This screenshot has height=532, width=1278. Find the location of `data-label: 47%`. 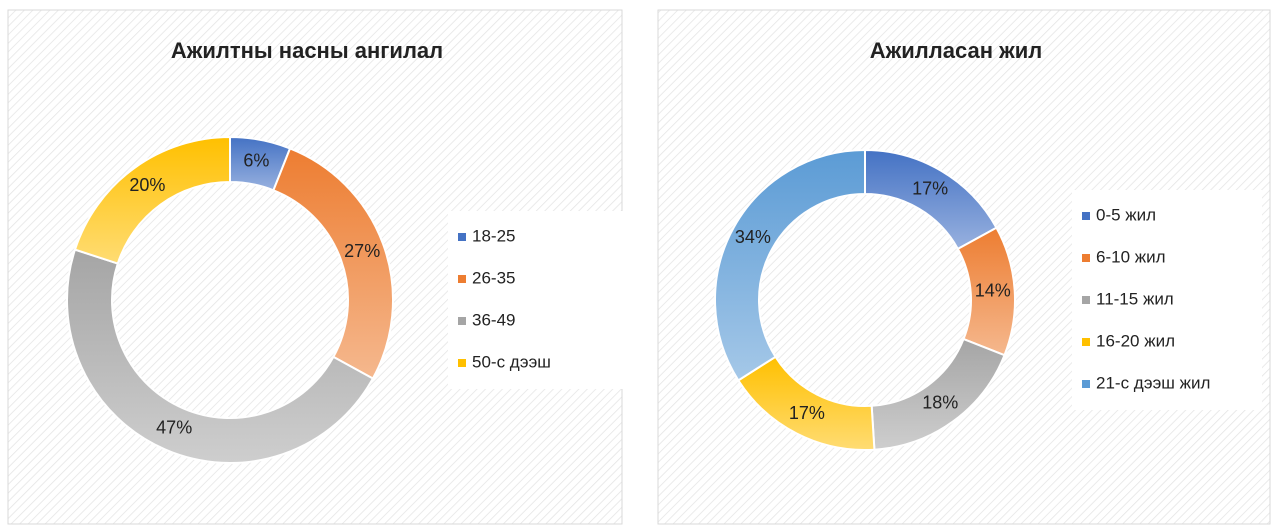

data-label: 47% is located at coordinates (174, 428).